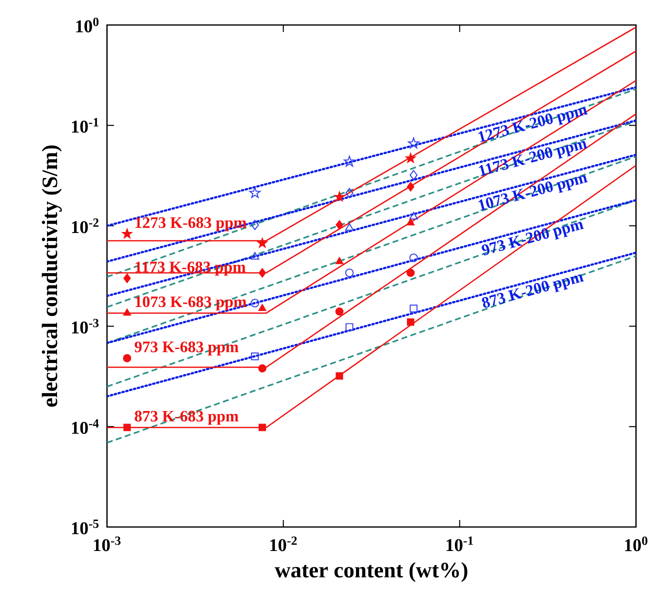  Describe the element at coordinates (87, 25) in the screenshot. I see `y-tick-label: 10$^{0}$` at that location.